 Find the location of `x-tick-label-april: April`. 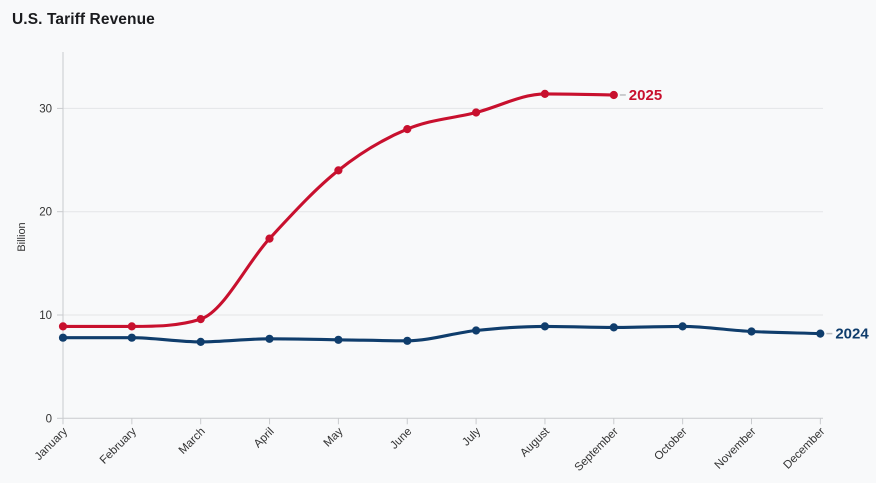

x-tick-label-april: April is located at coordinates (264, 438).